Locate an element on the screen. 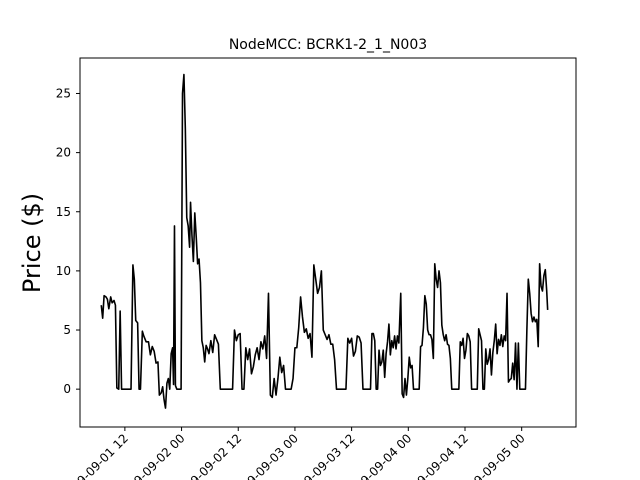  chart-title: NodeMCC: BCRK1-2_1_N003 is located at coordinates (328, 45).